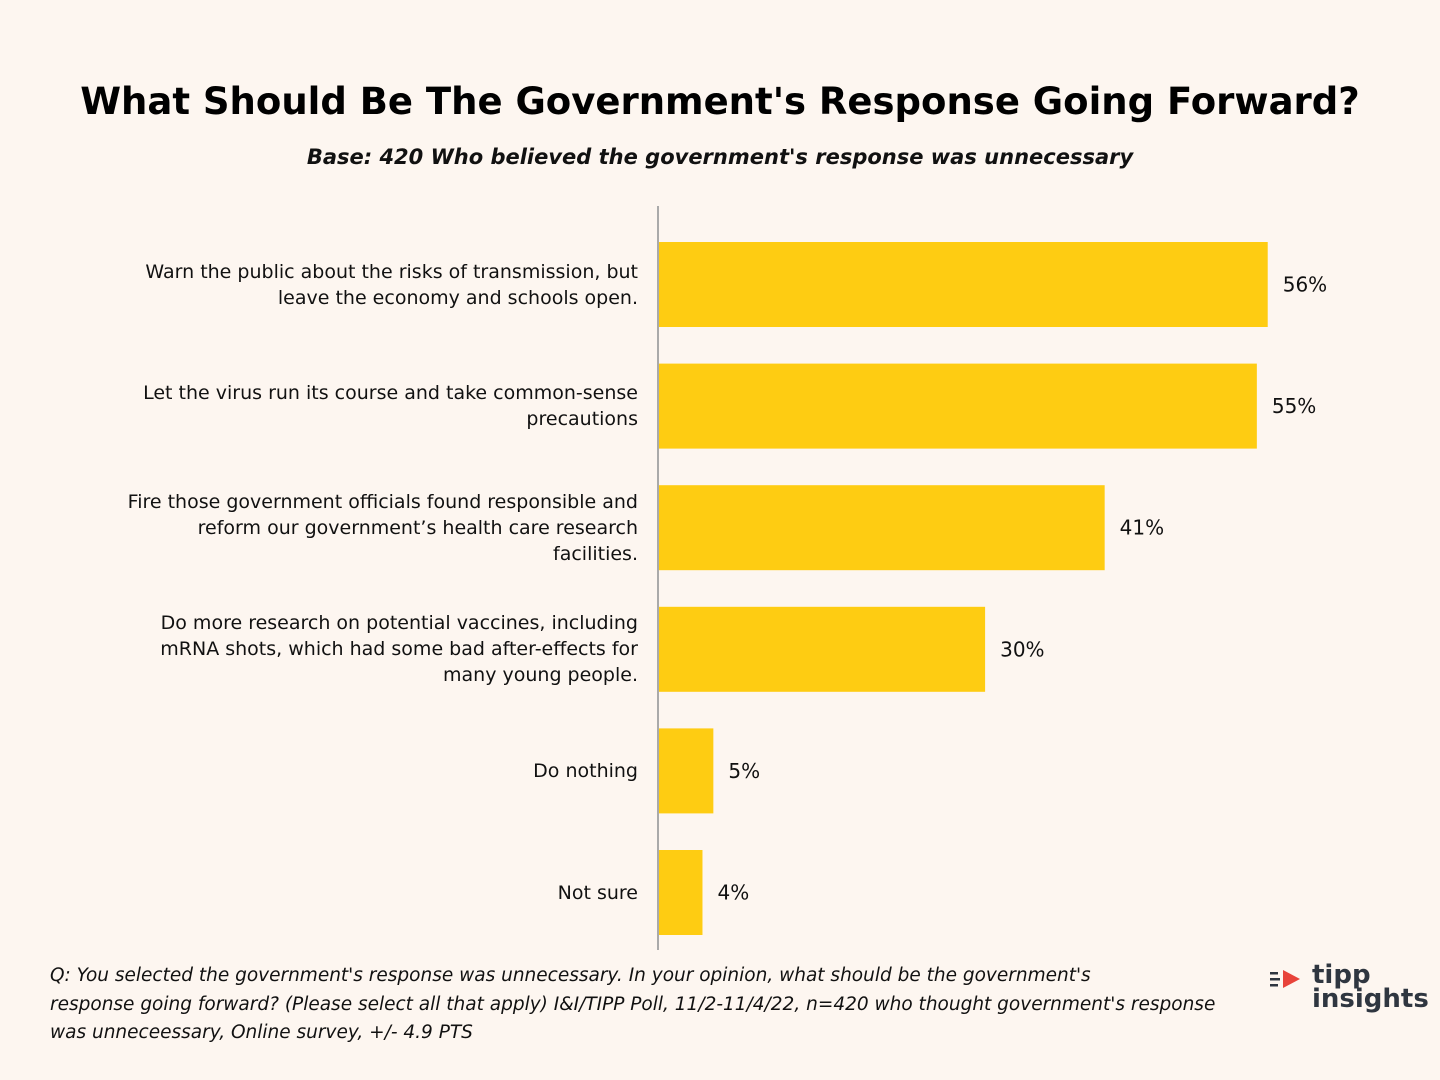 The image size is (1440, 1080). Describe the element at coordinates (585, 770) in the screenshot. I see `category-label-line: Do nothing` at that location.